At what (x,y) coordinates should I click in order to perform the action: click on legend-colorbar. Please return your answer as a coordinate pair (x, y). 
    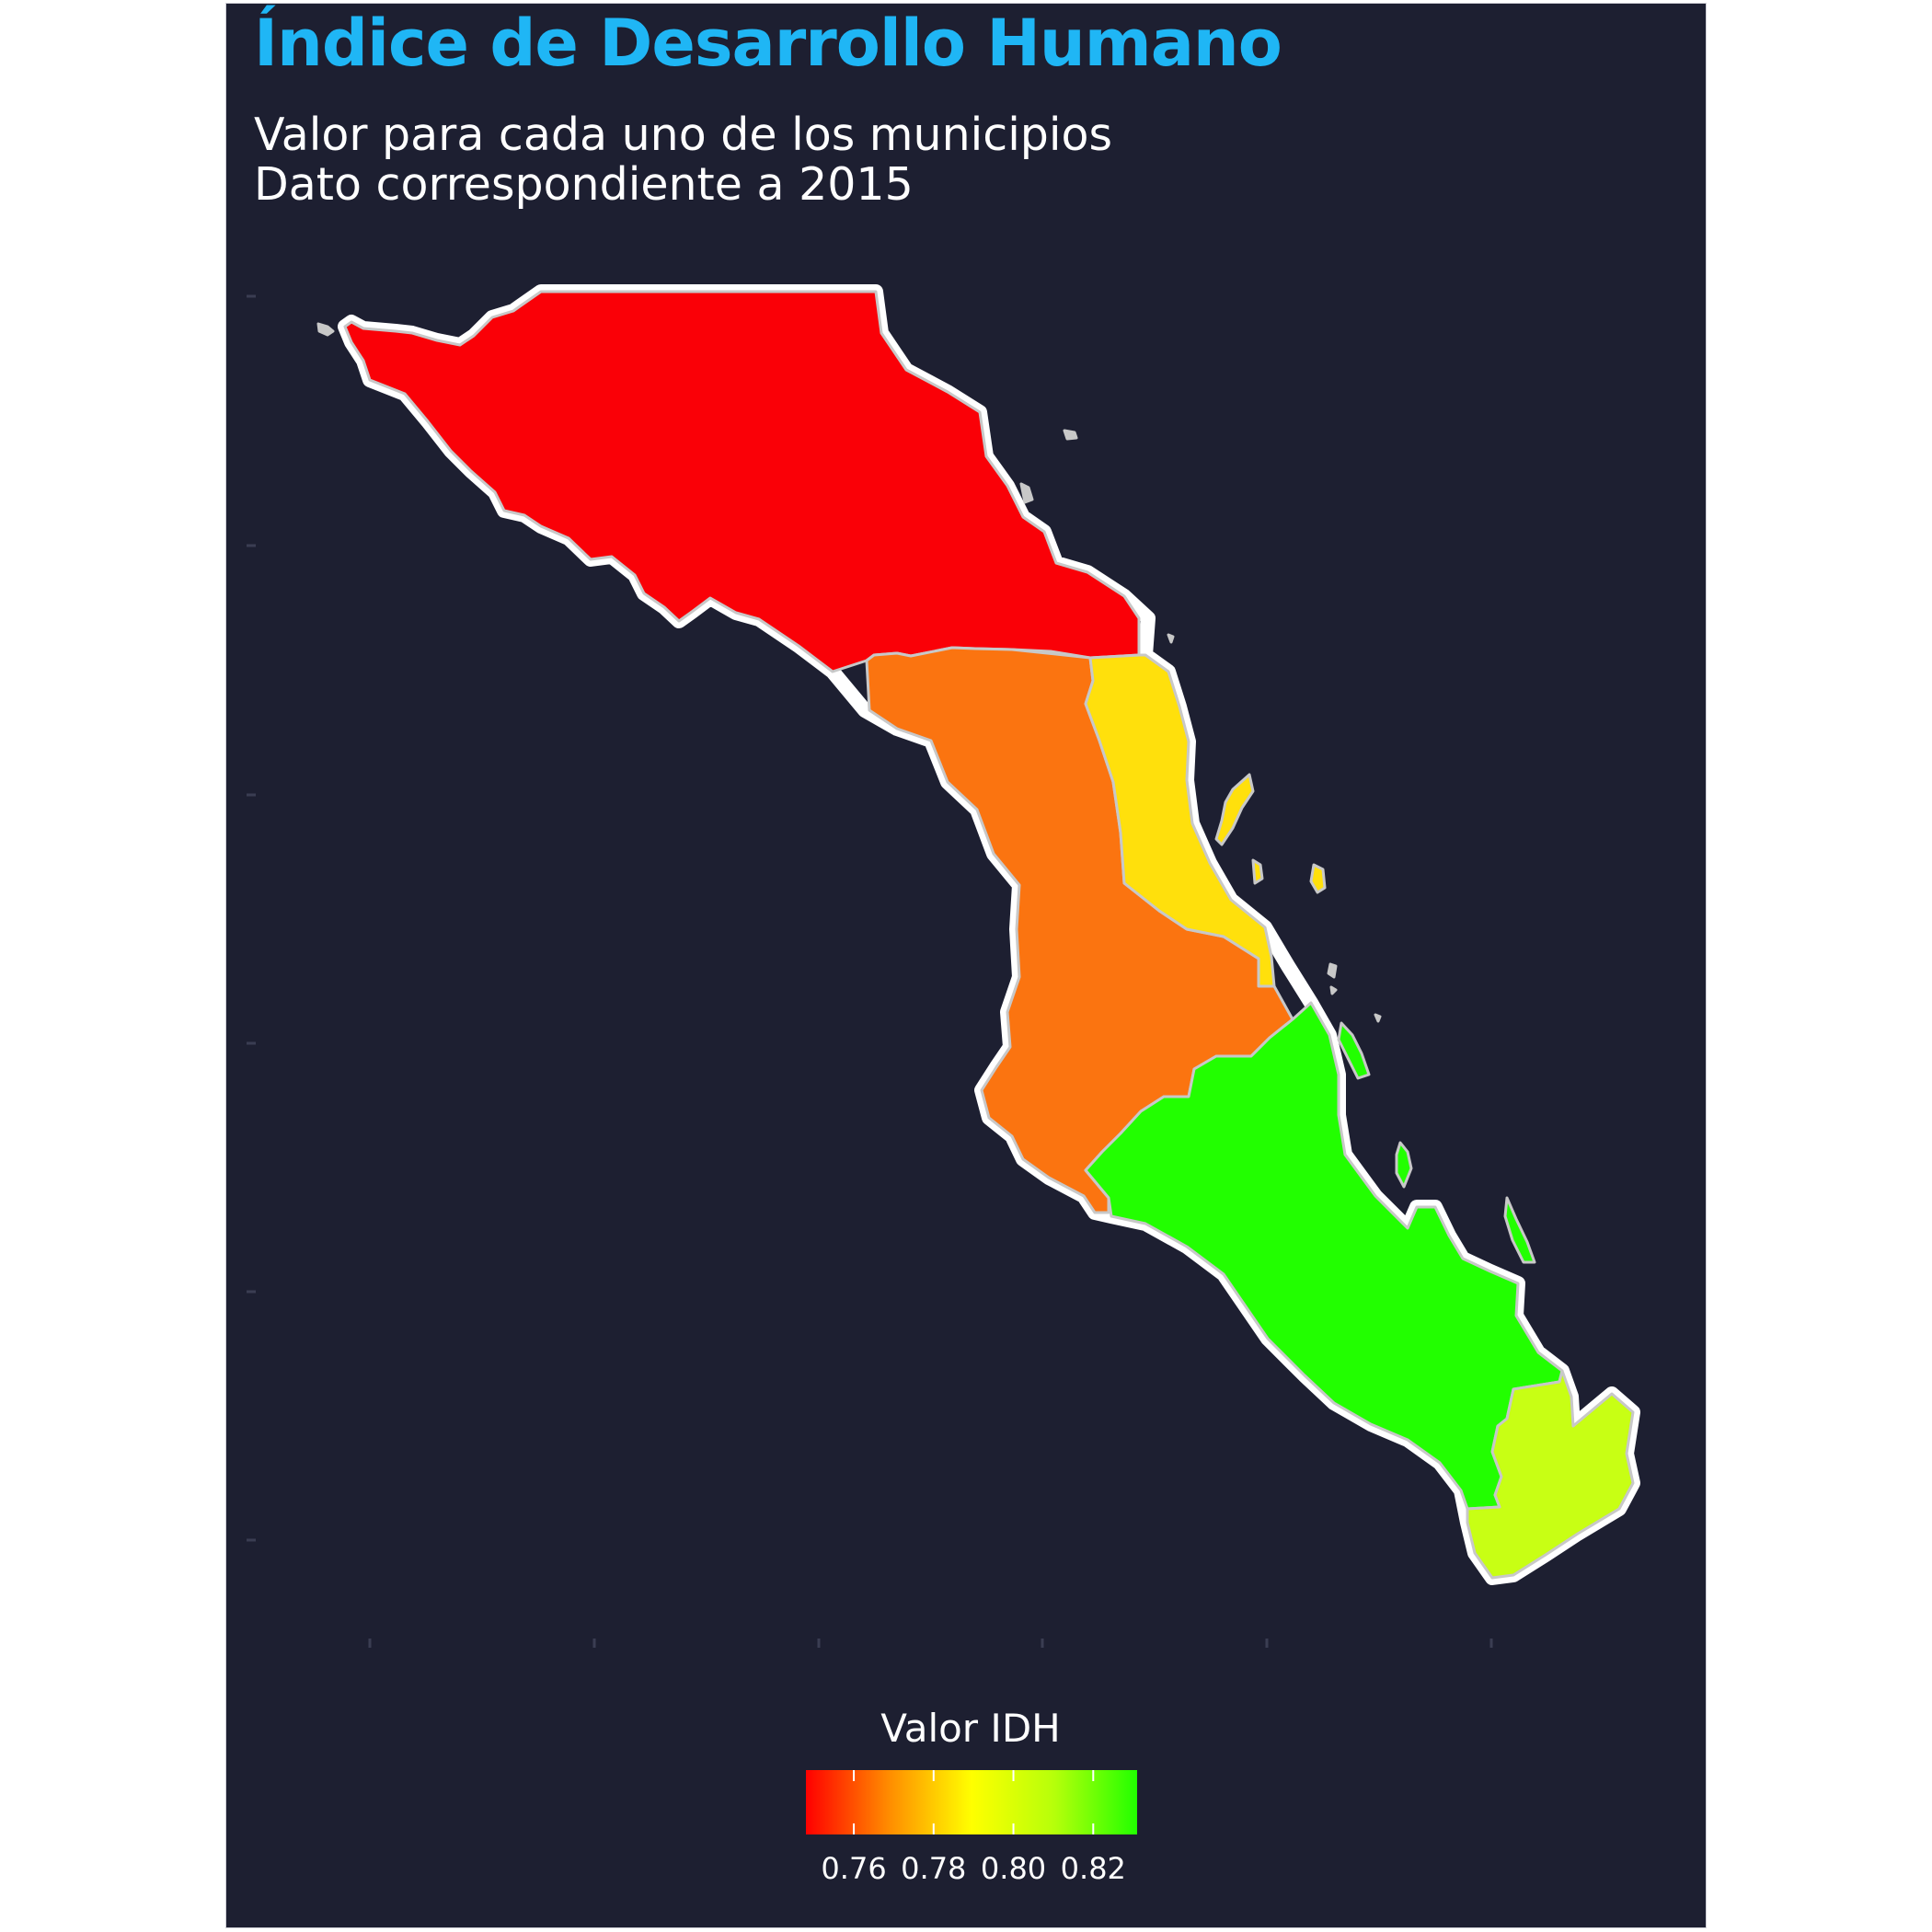
    Looking at the image, I should click on (972, 1802).